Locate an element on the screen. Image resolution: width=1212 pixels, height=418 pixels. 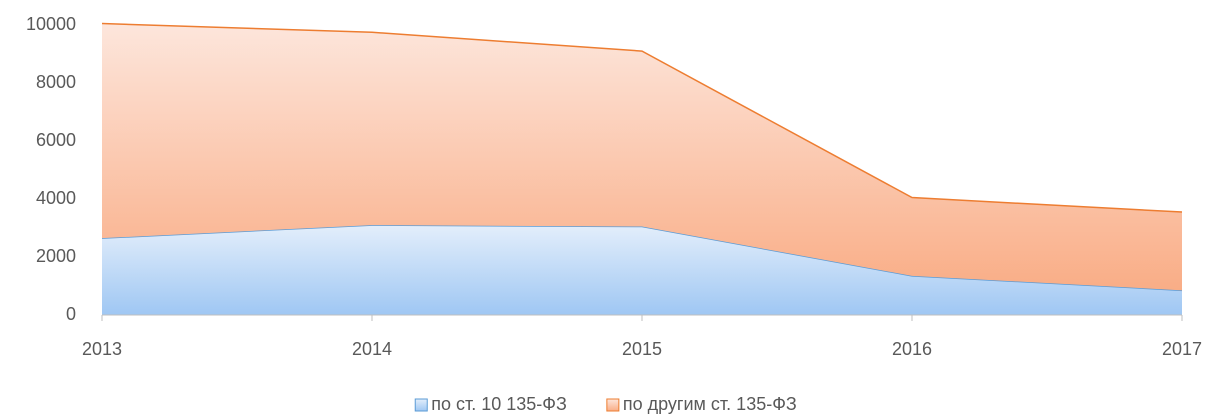
legend-item: по другим ст. 135-ФЗ is located at coordinates (701, 404).